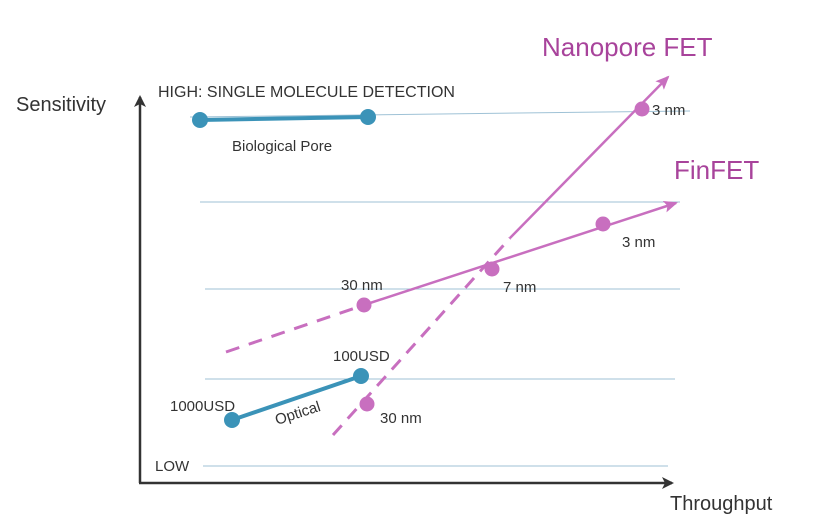 Image resolution: width=826 pixels, height=529 pixels. What do you see at coordinates (492, 269) in the screenshot?
I see `crossover-point-7nm` at bounding box center [492, 269].